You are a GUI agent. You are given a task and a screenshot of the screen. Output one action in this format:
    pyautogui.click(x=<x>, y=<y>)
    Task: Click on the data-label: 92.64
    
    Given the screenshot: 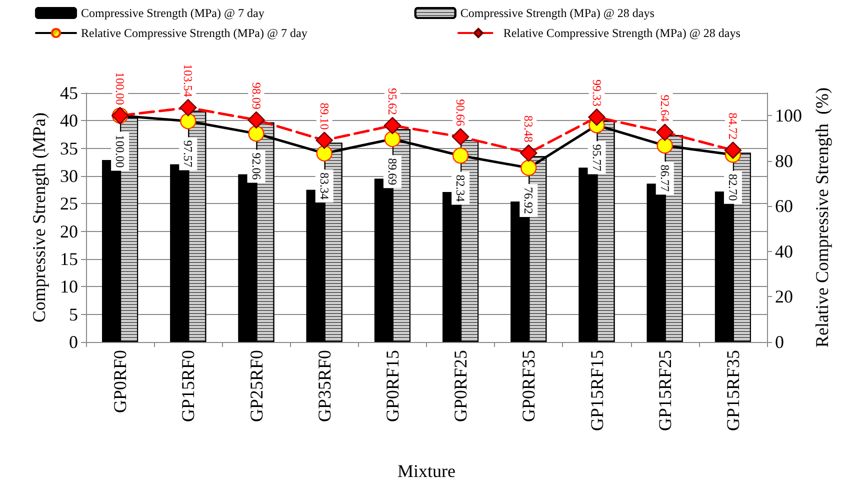 What is the action you would take?
    pyautogui.click(x=665, y=108)
    